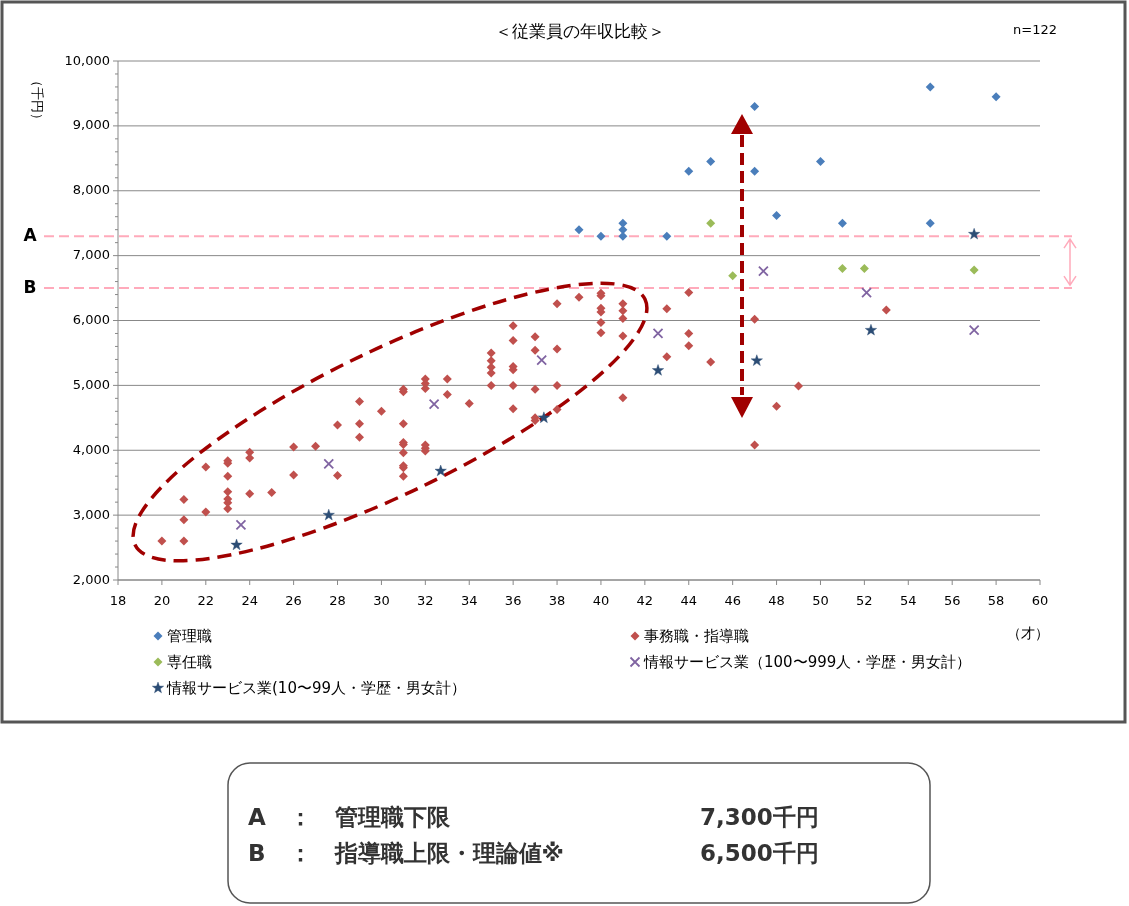 This screenshot has height=906, width=1129. Describe the element at coordinates (469, 600) in the screenshot. I see `x-tick-label: 34` at that location.